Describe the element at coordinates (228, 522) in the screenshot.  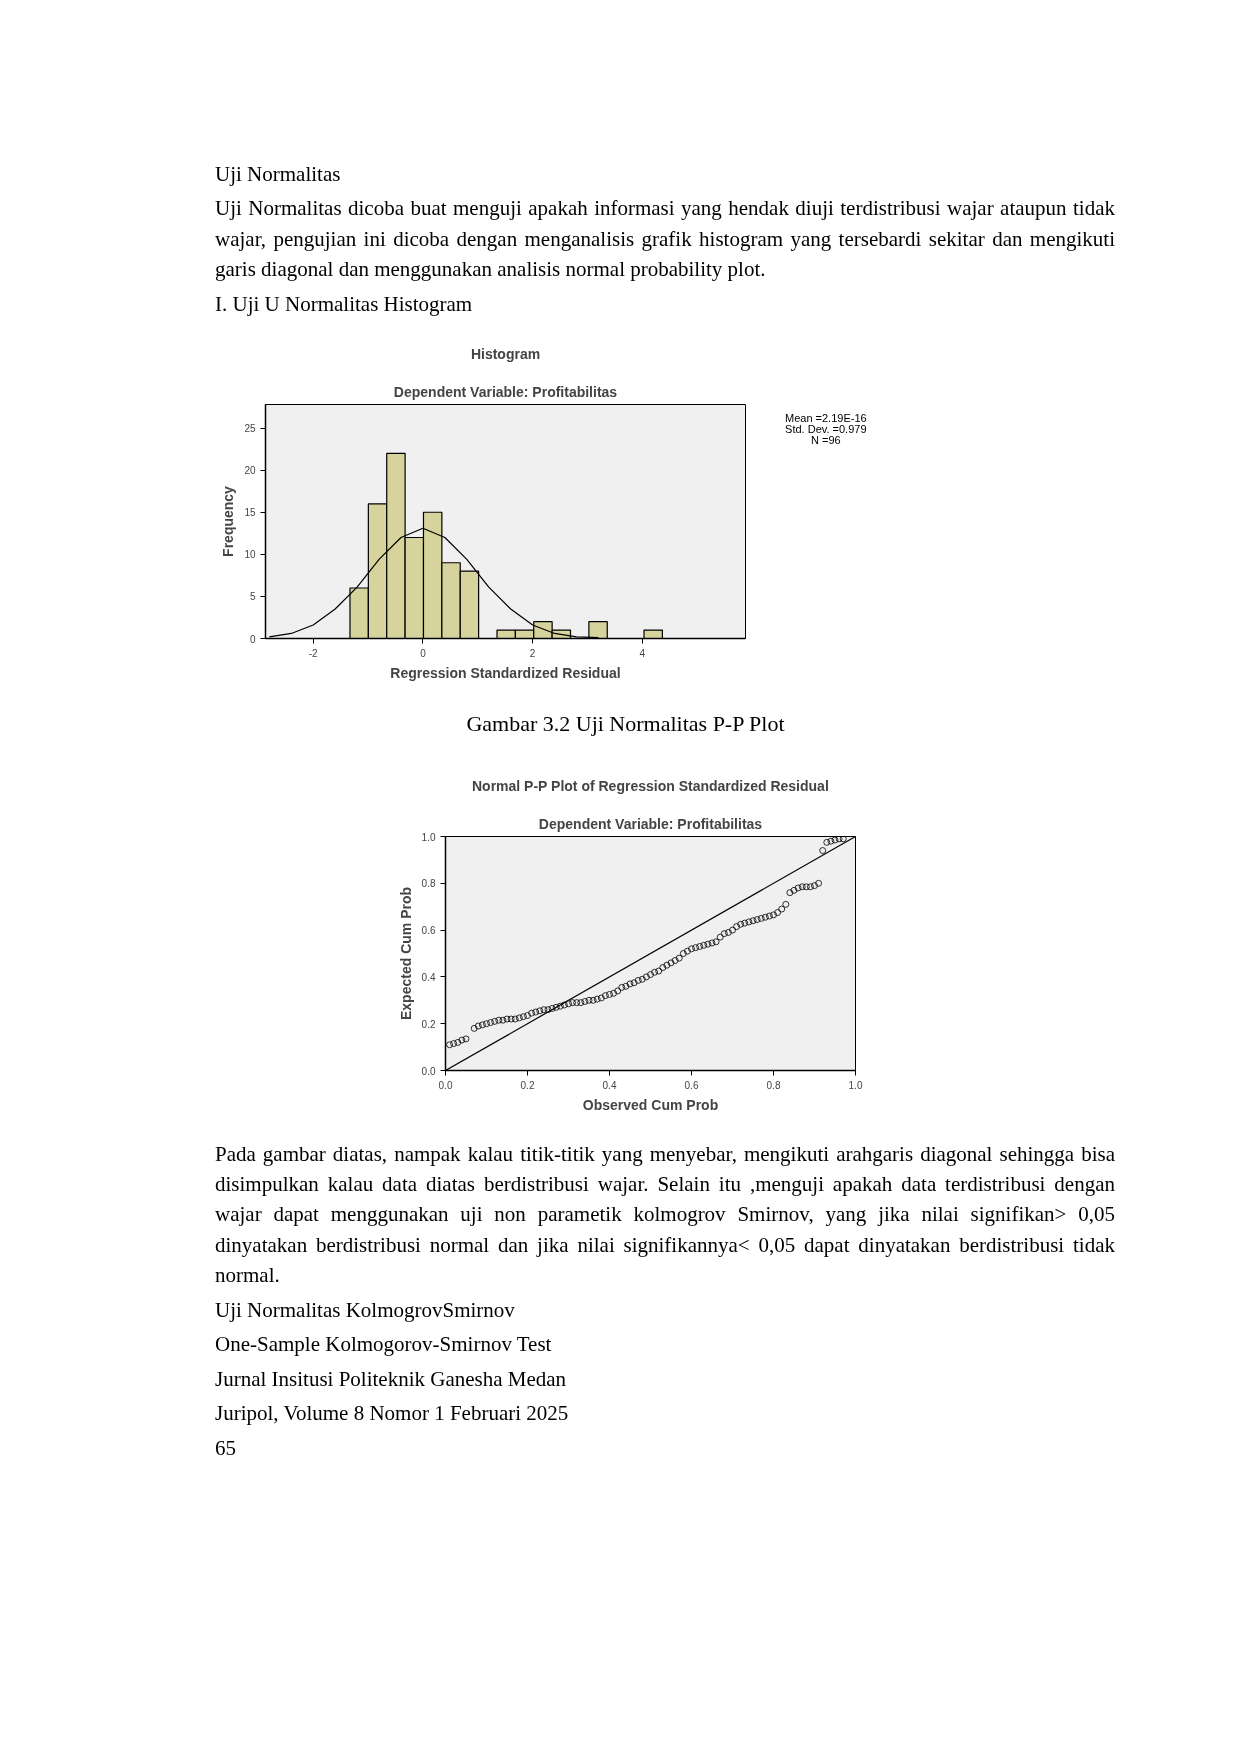
I see `y-axis-title: Frequency` at that location.